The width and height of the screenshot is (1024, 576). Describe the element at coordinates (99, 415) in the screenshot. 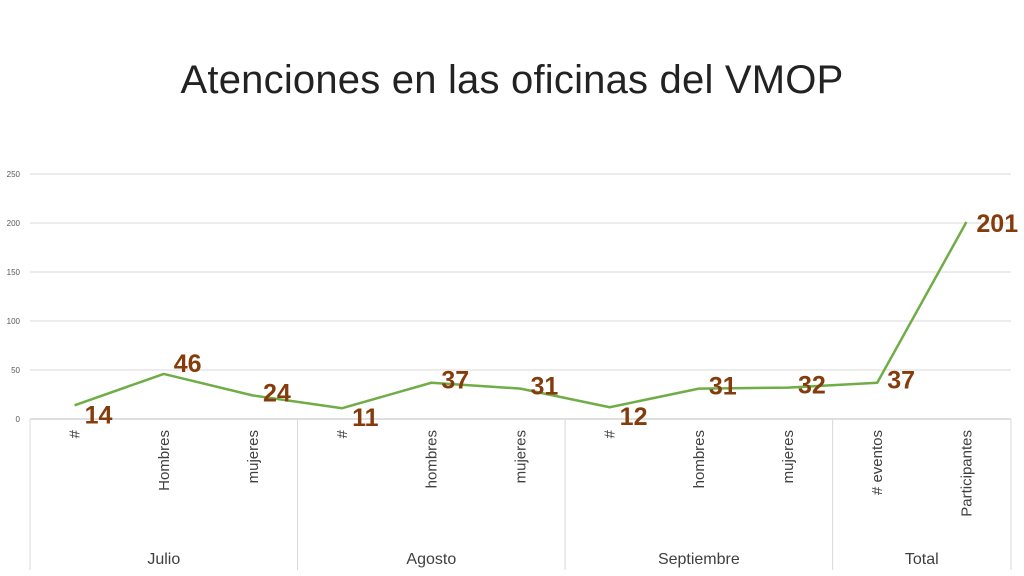

I see `data-label: 14` at that location.